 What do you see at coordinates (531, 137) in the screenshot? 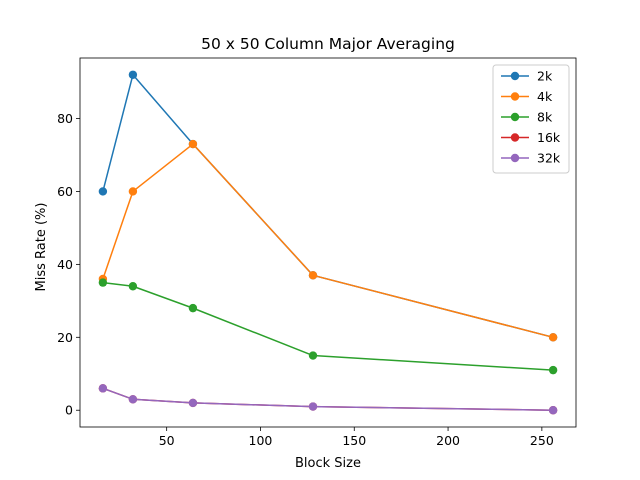
I see `legend-item: 16k` at bounding box center [531, 137].